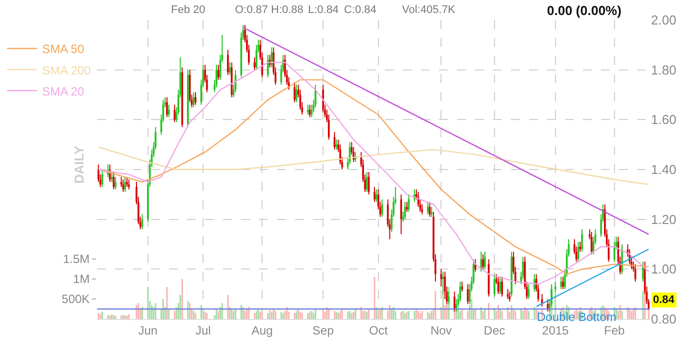 The height and width of the screenshot is (340, 700). I want to click on legend-label: SMA 20, so click(63, 91).